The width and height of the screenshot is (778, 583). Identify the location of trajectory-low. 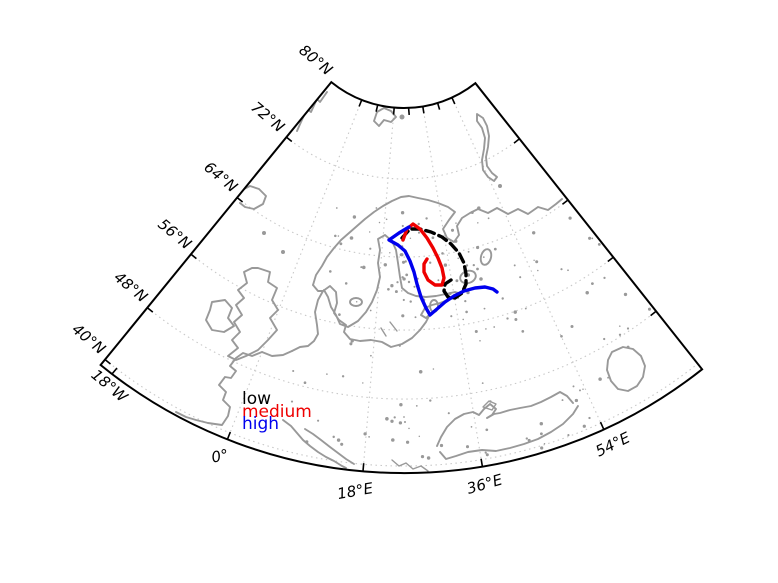
(434, 263).